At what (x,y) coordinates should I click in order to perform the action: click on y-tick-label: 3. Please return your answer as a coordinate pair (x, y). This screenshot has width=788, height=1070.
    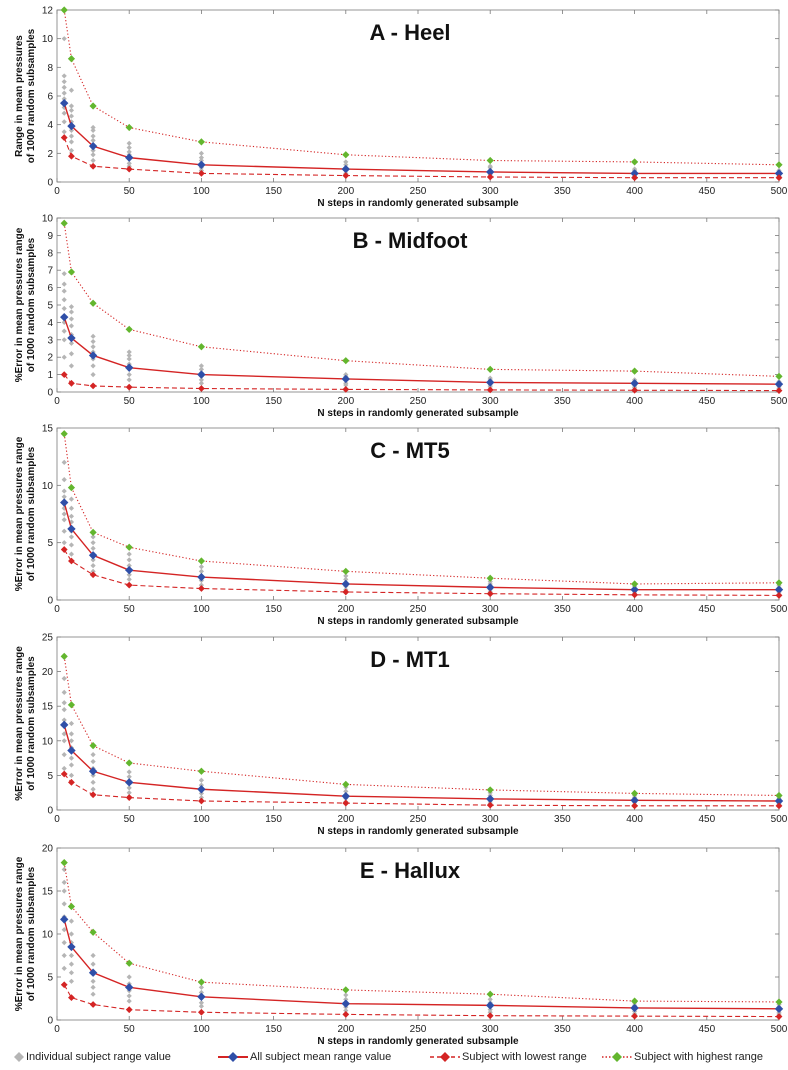
    Looking at the image, I should click on (50, 340).